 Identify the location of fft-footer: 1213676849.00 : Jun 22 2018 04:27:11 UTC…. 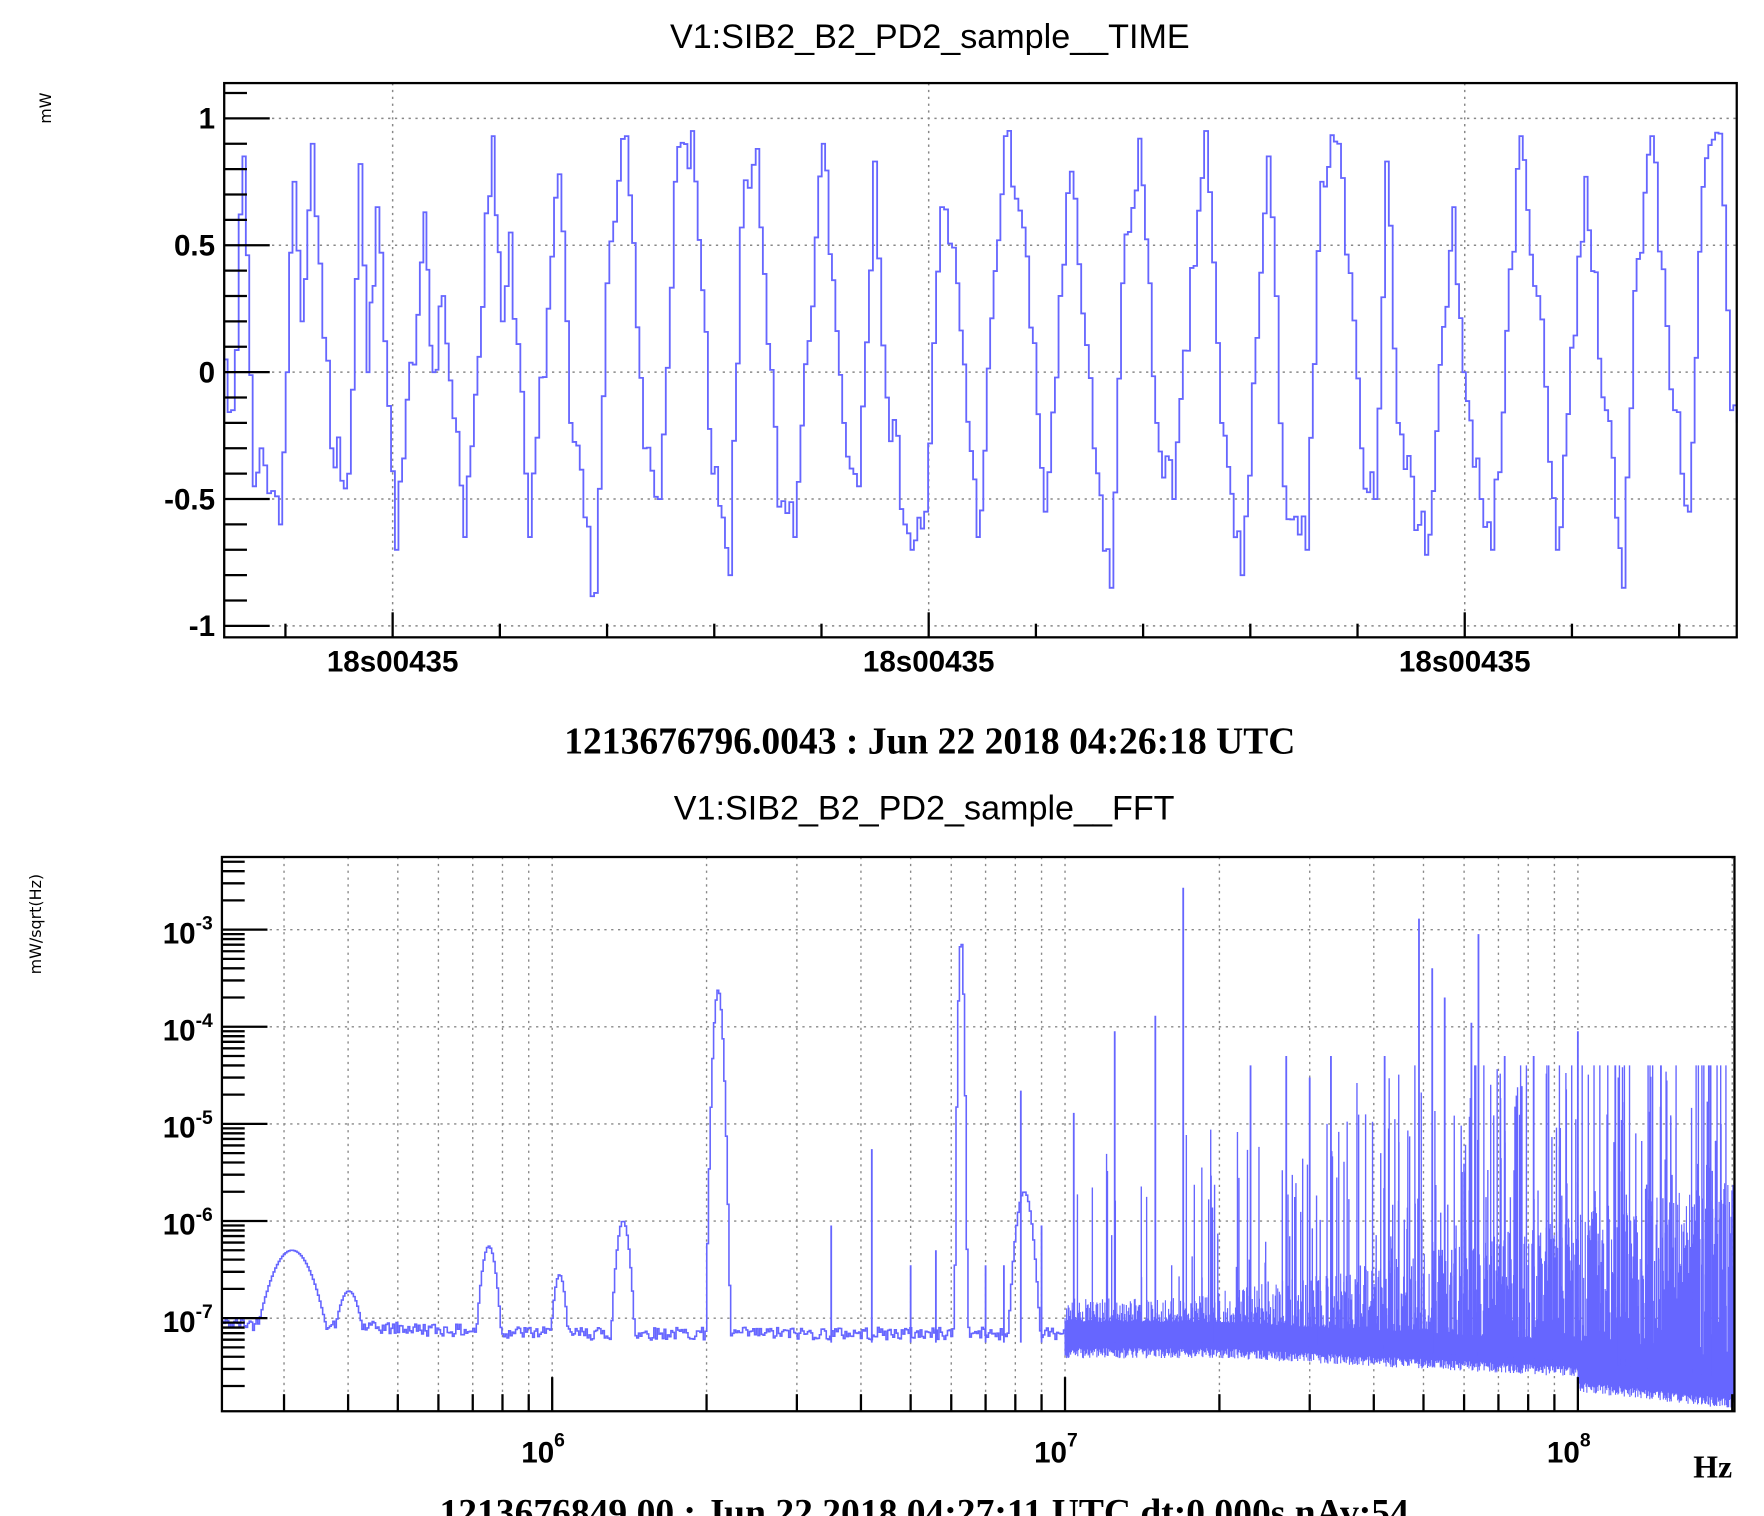
(924, 1504).